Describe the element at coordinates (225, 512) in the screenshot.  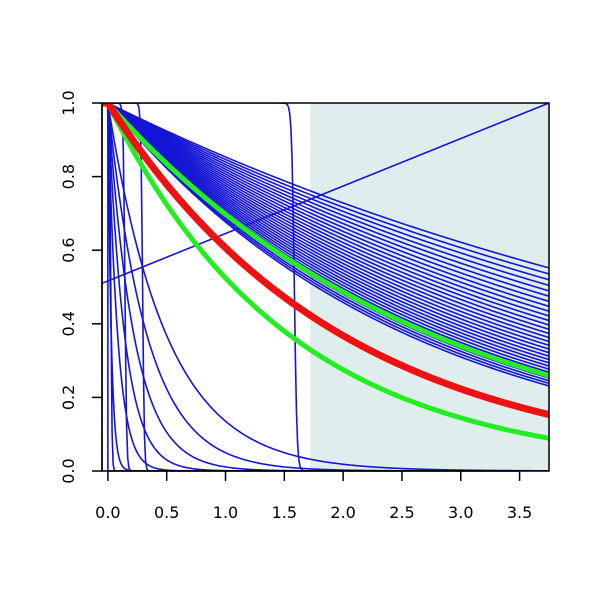
I see `x-tick-label: 1.0` at that location.